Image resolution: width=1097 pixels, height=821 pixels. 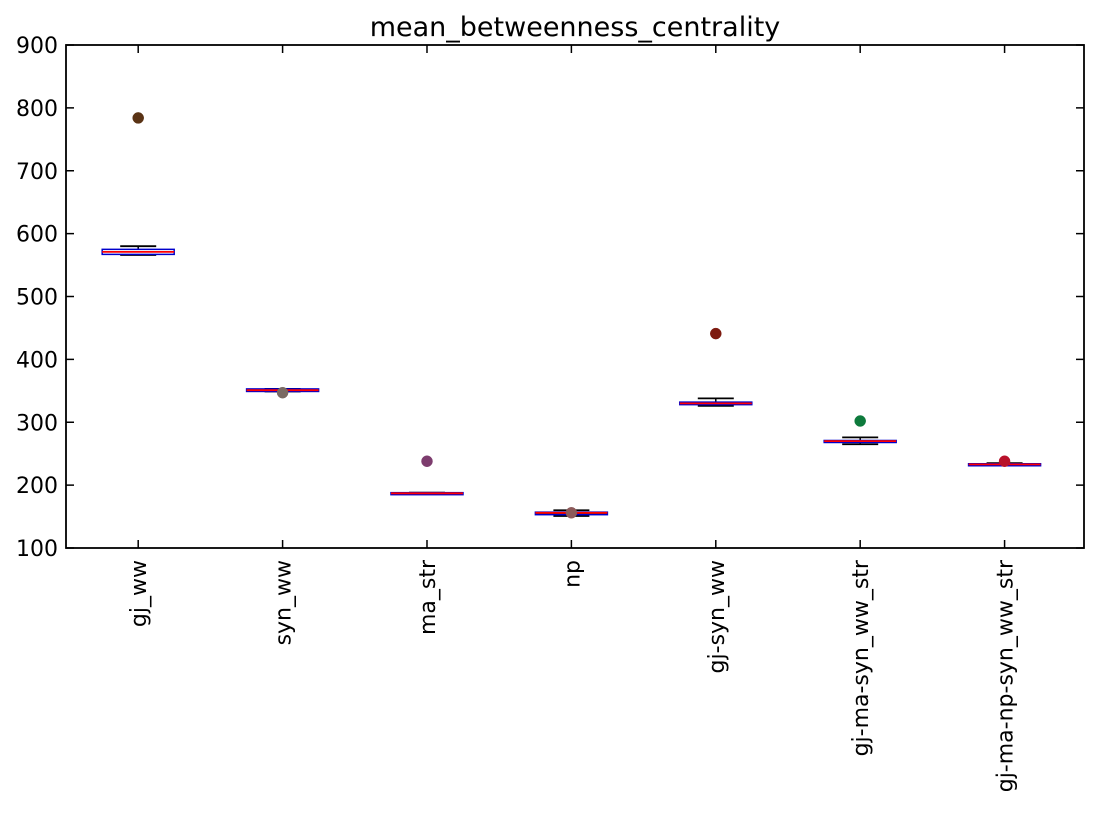 What do you see at coordinates (1006, 675) in the screenshot?
I see `x-tick-label: gj-ma-np-syn_ww_str` at bounding box center [1006, 675].